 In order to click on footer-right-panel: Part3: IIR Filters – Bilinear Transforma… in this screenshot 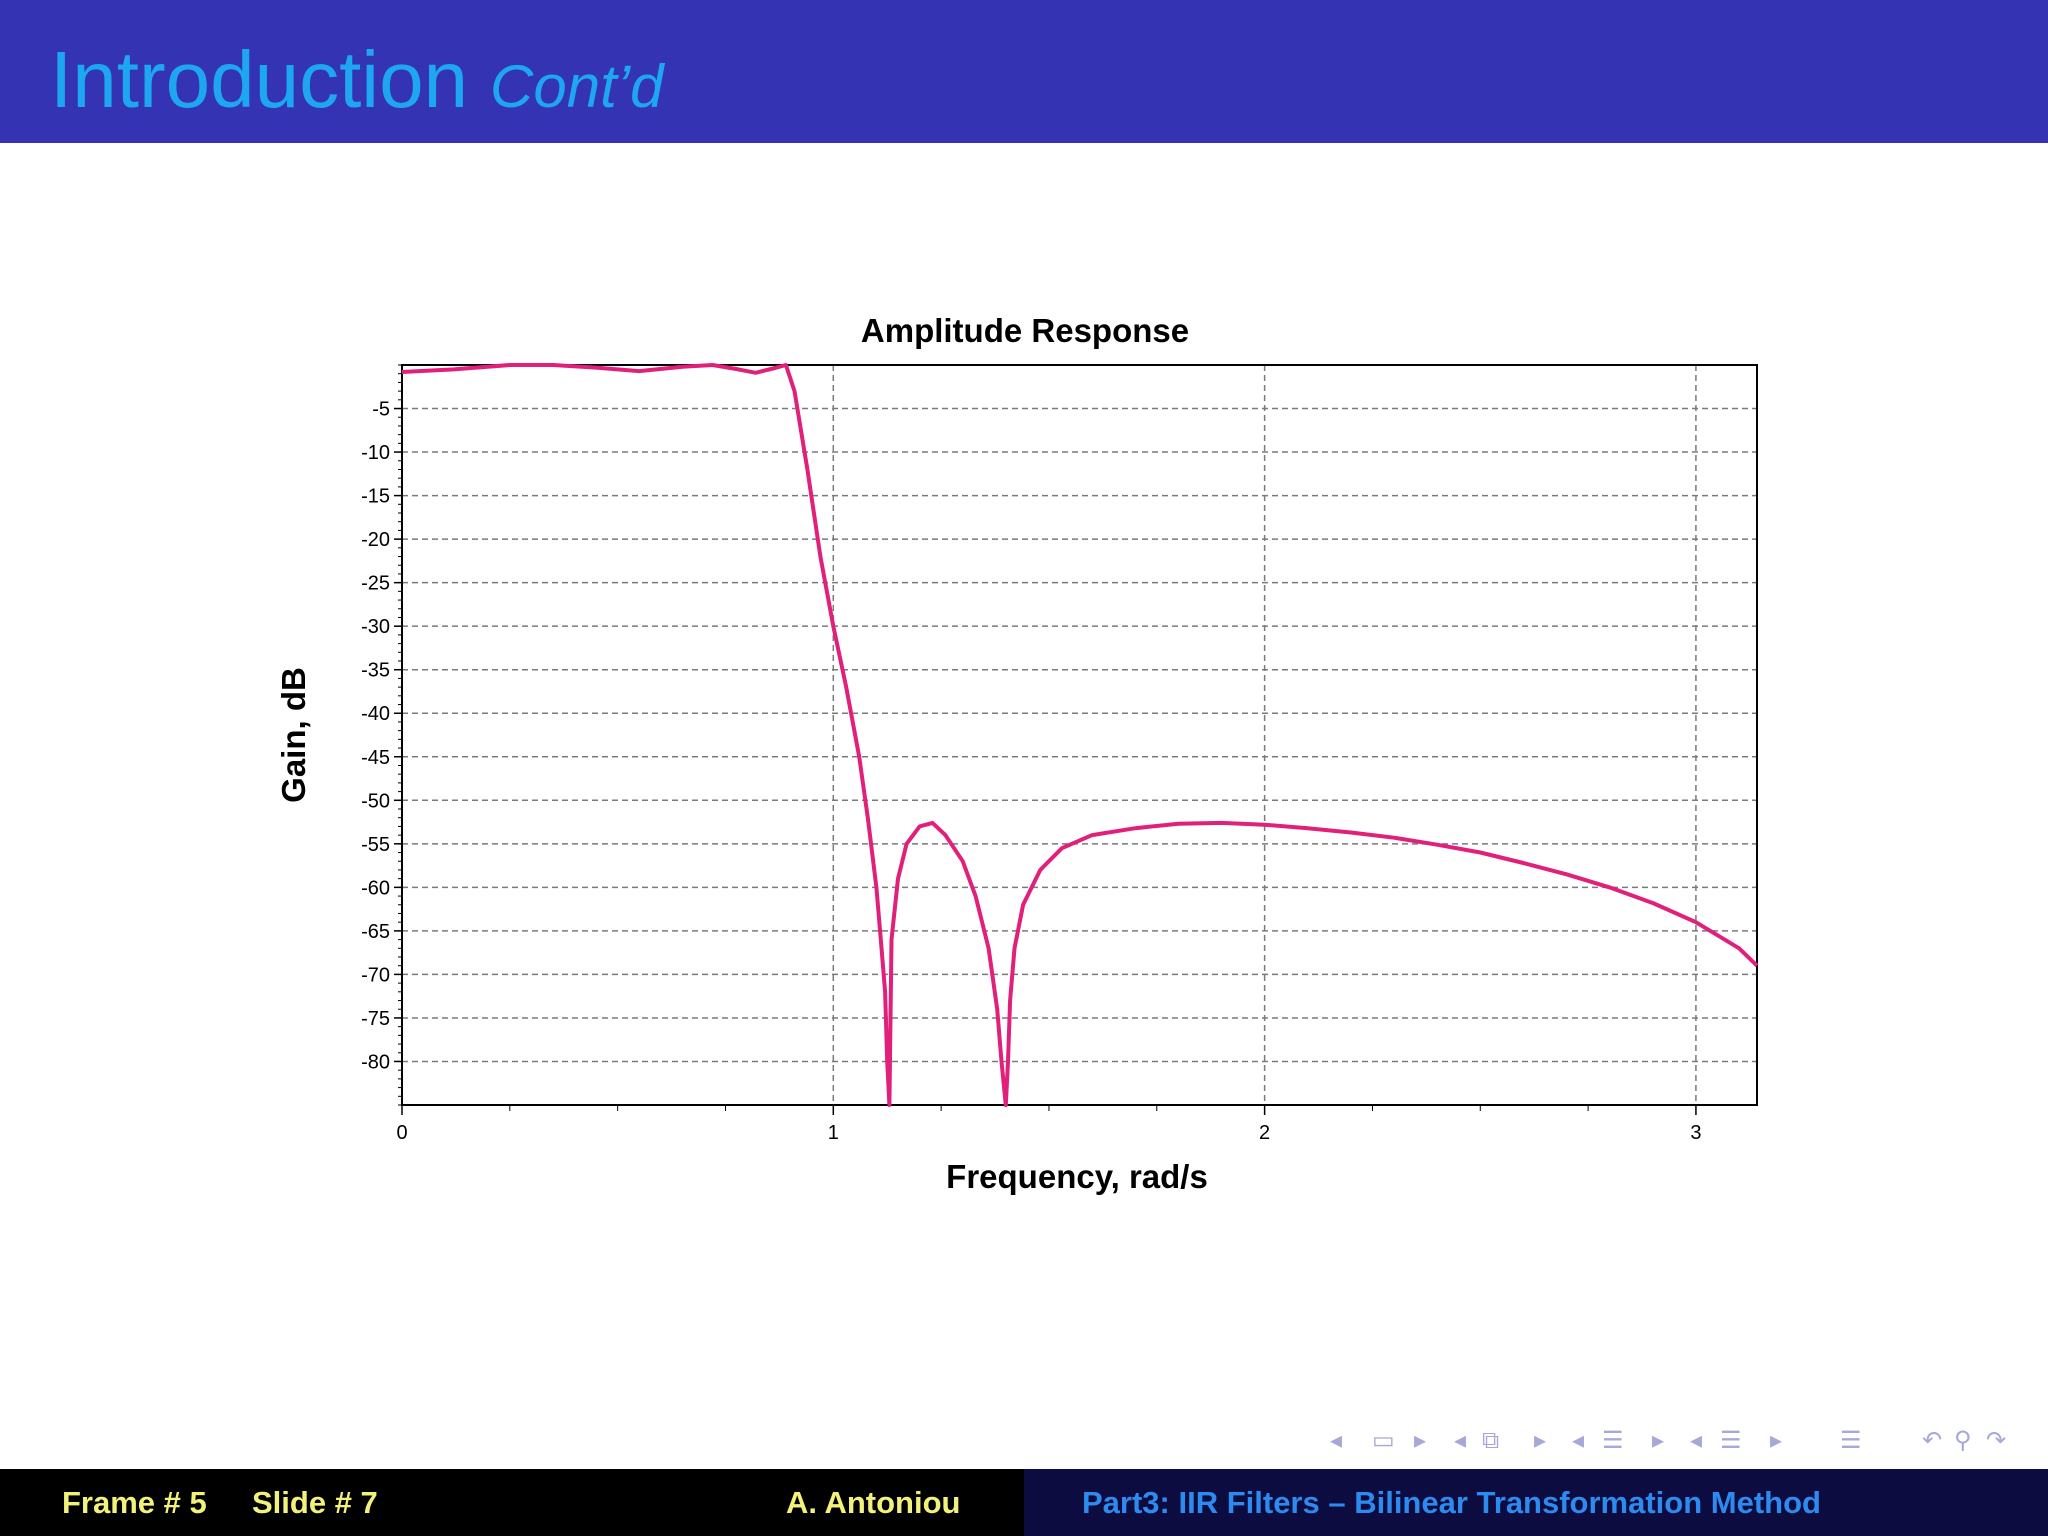, I will do `click(1536, 1502)`.